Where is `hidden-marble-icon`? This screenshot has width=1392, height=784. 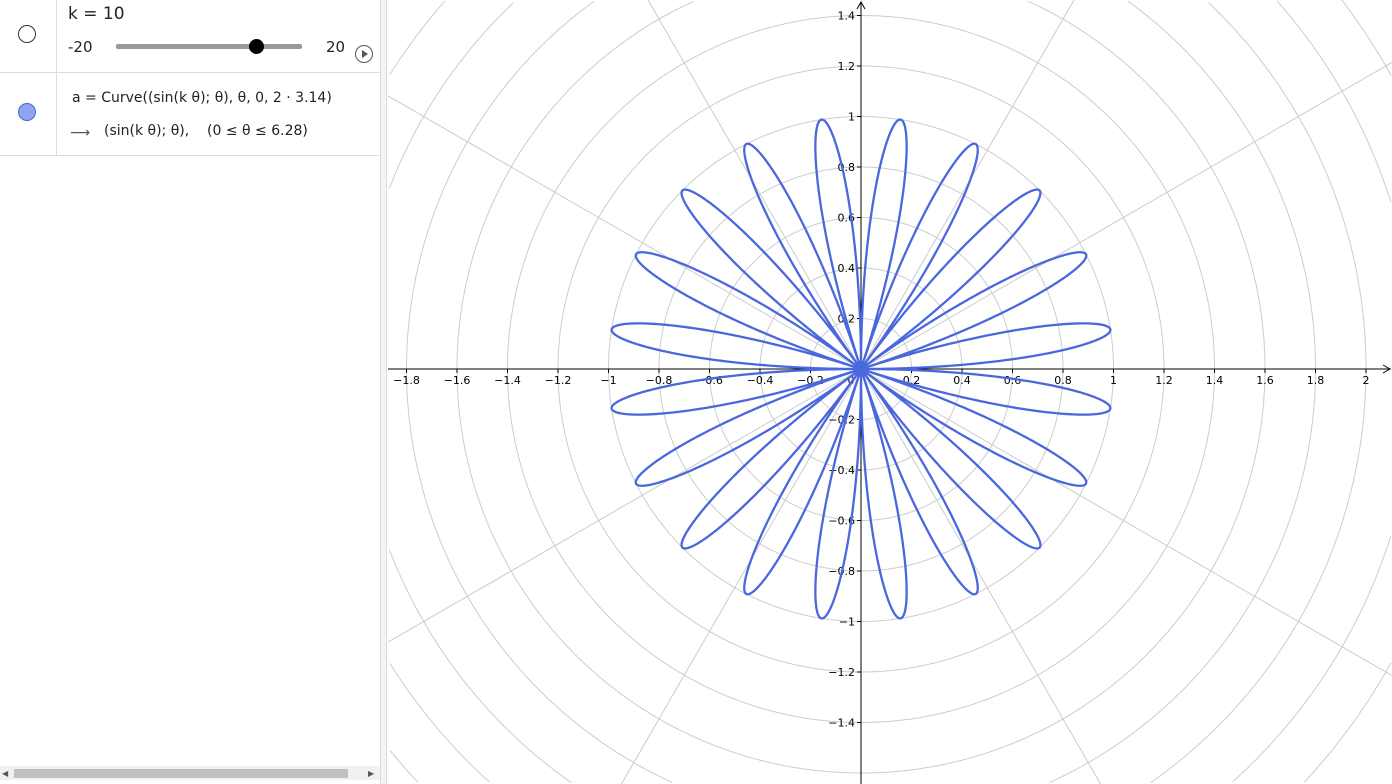 hidden-marble-icon is located at coordinates (27, 34).